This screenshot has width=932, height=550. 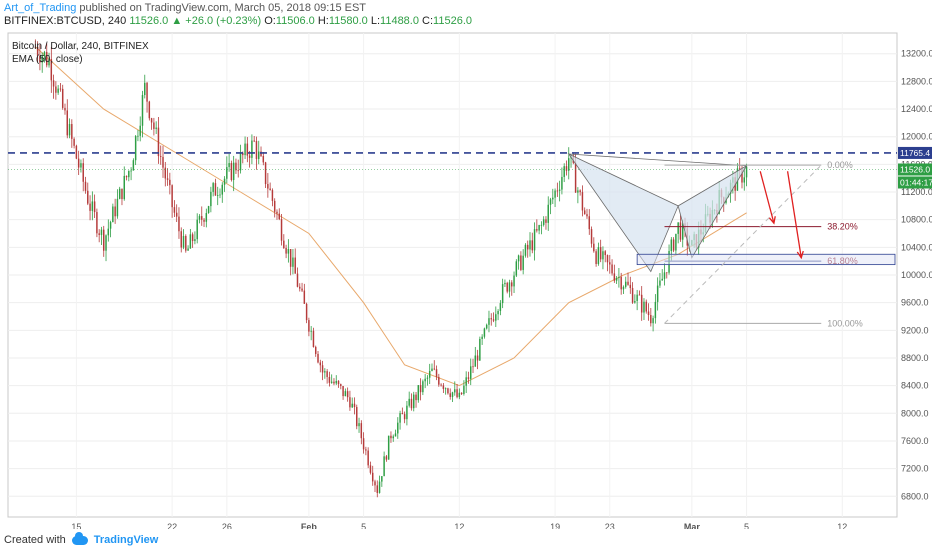 I want to click on y-tick-label: 9200.0, so click(x=915, y=330).